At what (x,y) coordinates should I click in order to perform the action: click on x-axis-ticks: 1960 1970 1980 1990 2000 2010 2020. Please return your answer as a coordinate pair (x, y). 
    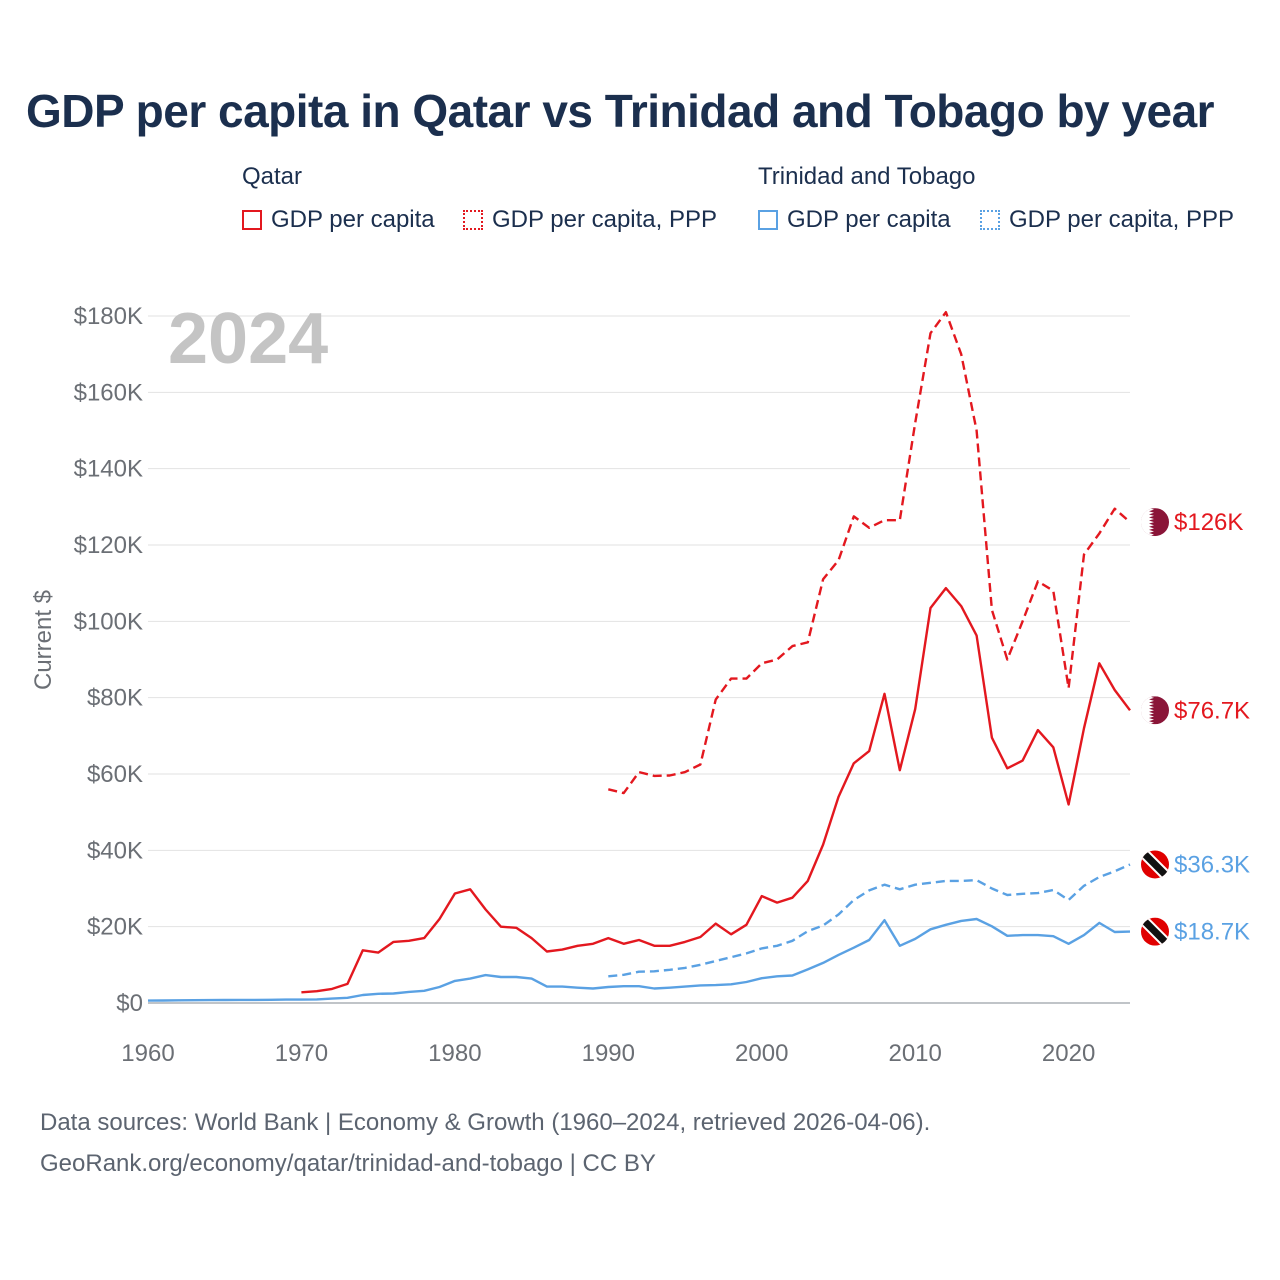
    Looking at the image, I should click on (608, 1053).